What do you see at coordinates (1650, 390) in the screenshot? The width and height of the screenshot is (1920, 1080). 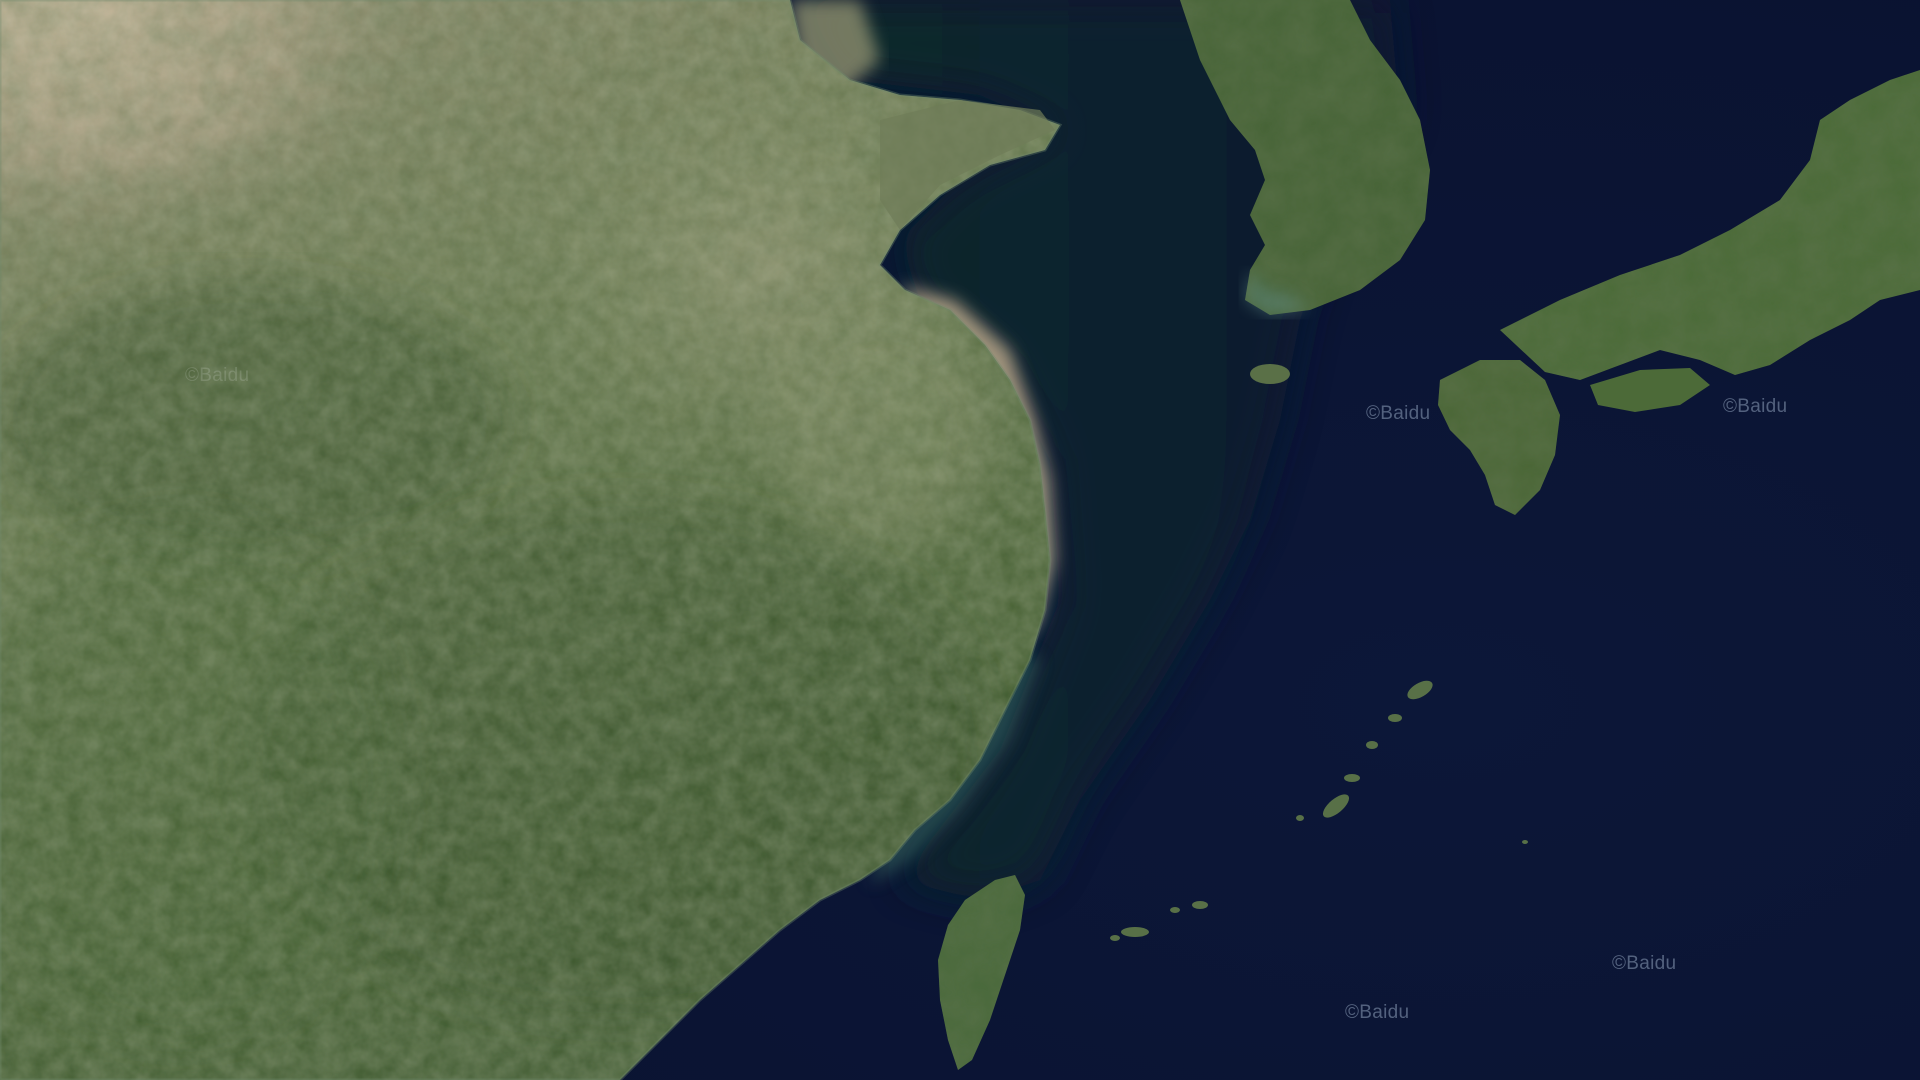 I see `japan-shikoku` at bounding box center [1650, 390].